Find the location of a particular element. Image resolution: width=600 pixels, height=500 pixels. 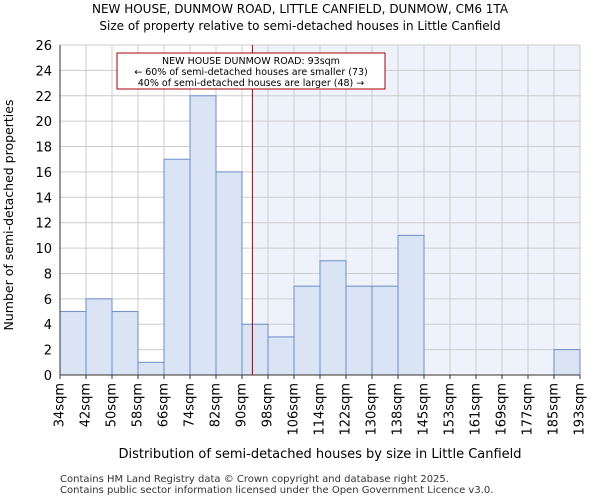

x-tick-label: 153sqm is located at coordinates (450, 409).